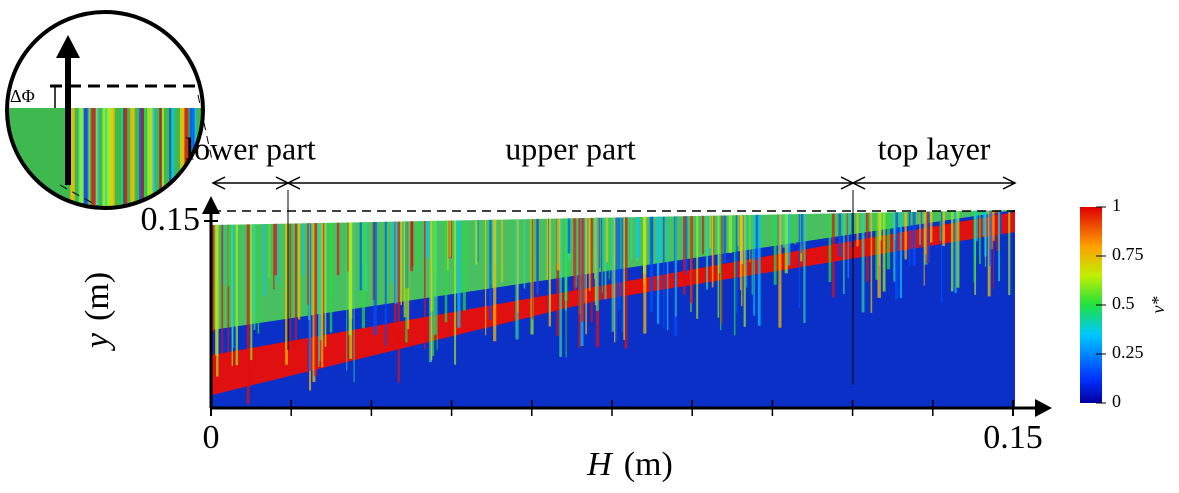 Image resolution: width=1179 pixels, height=493 pixels. I want to click on x-tick-label: 0, so click(211, 437).